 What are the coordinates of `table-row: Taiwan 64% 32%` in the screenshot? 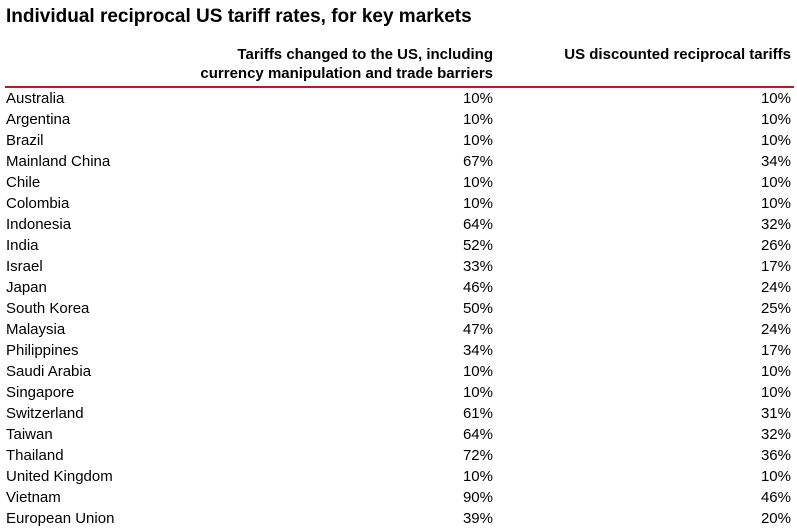 It's located at (398, 434).